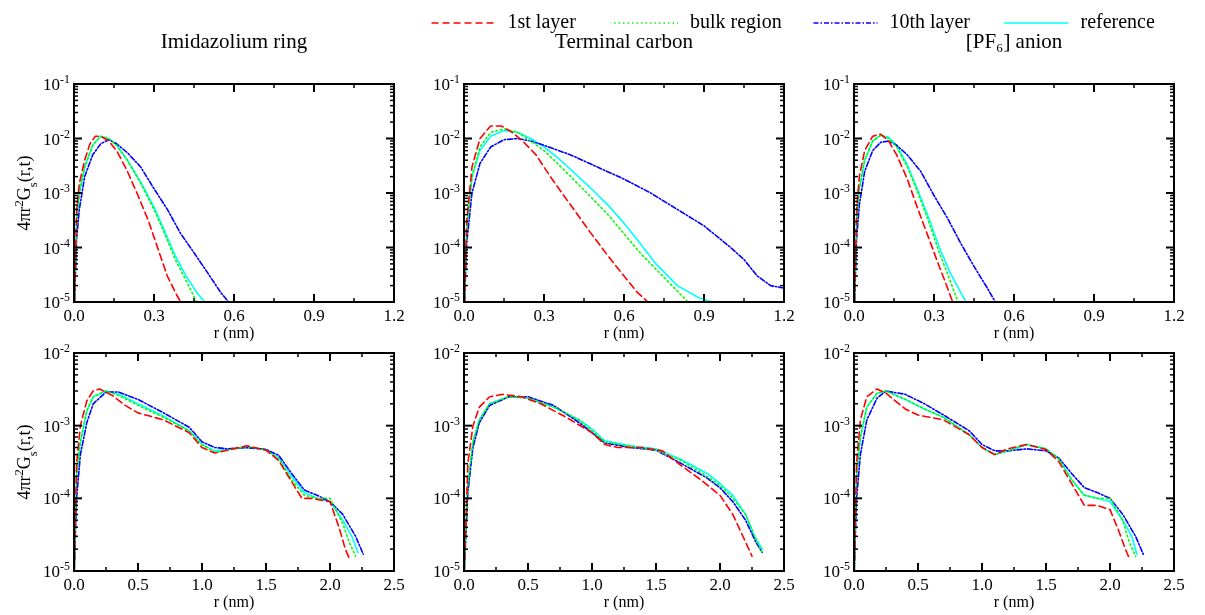  What do you see at coordinates (234, 41) in the screenshot?
I see `chart-title: Imidazolium ring` at bounding box center [234, 41].